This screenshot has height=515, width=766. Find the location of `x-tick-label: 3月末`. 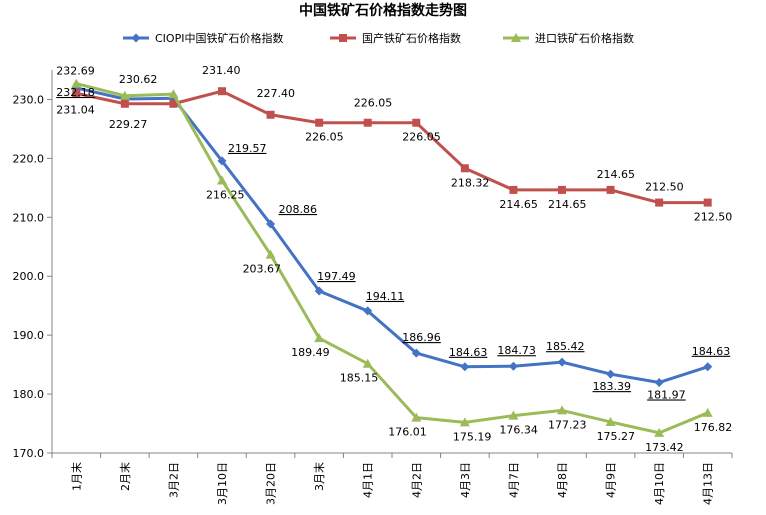

x-tick-label: 3月末 is located at coordinates (319, 476).